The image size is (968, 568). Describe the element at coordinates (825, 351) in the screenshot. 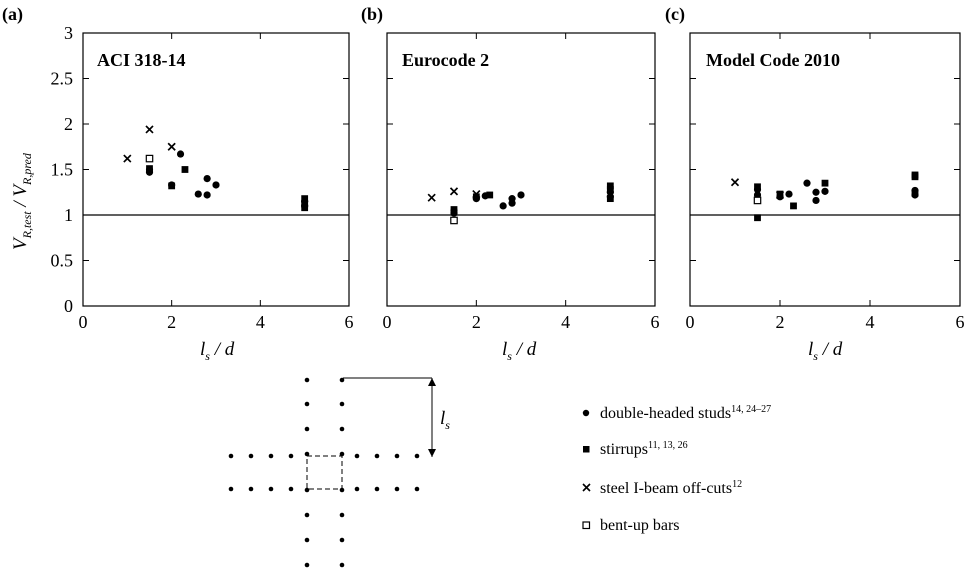

I see `x-axis-label-c: ls / d` at that location.